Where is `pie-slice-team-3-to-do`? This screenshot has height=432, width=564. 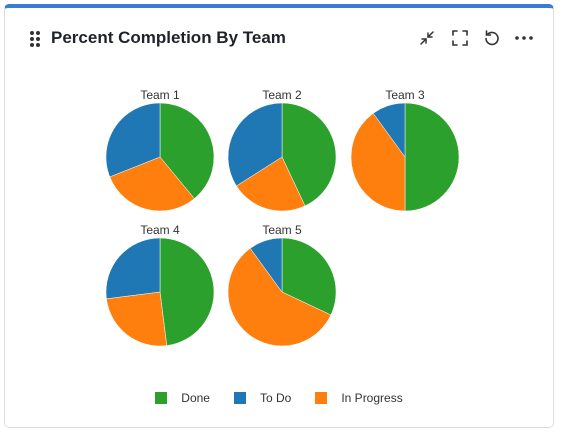
pie-slice-team-3-to-do is located at coordinates (389, 130).